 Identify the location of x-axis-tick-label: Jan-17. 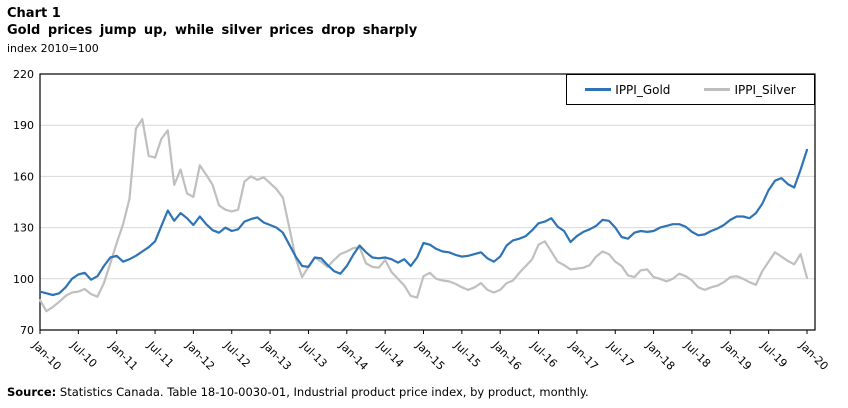
(583, 355).